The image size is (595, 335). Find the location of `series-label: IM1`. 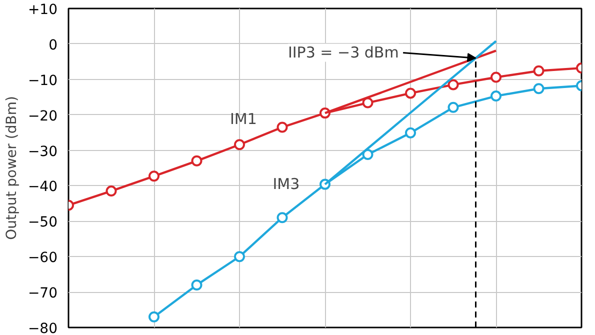

series-label: IM1 is located at coordinates (243, 119).